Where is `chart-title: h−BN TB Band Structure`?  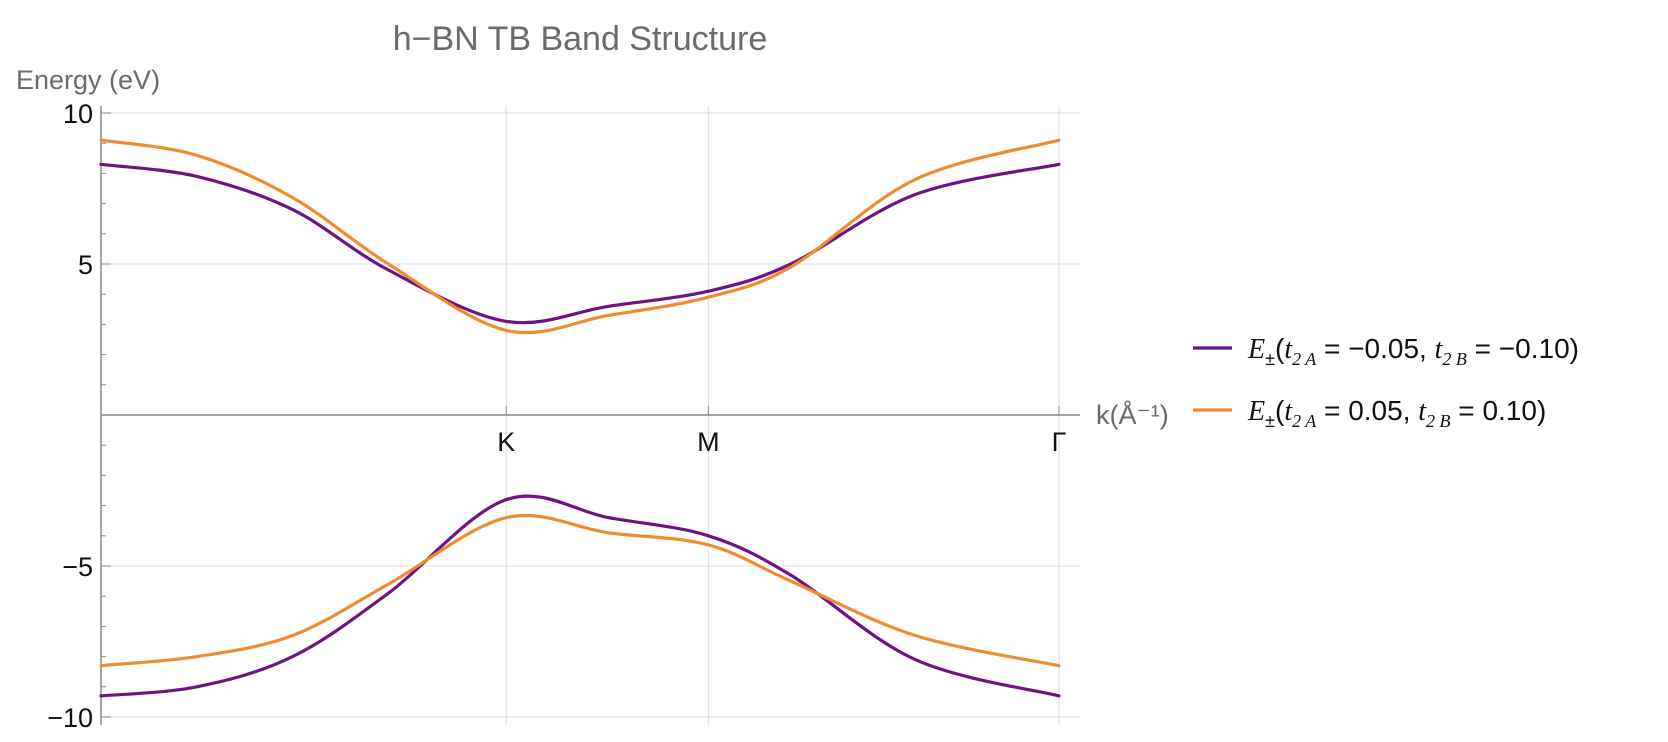 chart-title: h−BN TB Band Structure is located at coordinates (580, 39).